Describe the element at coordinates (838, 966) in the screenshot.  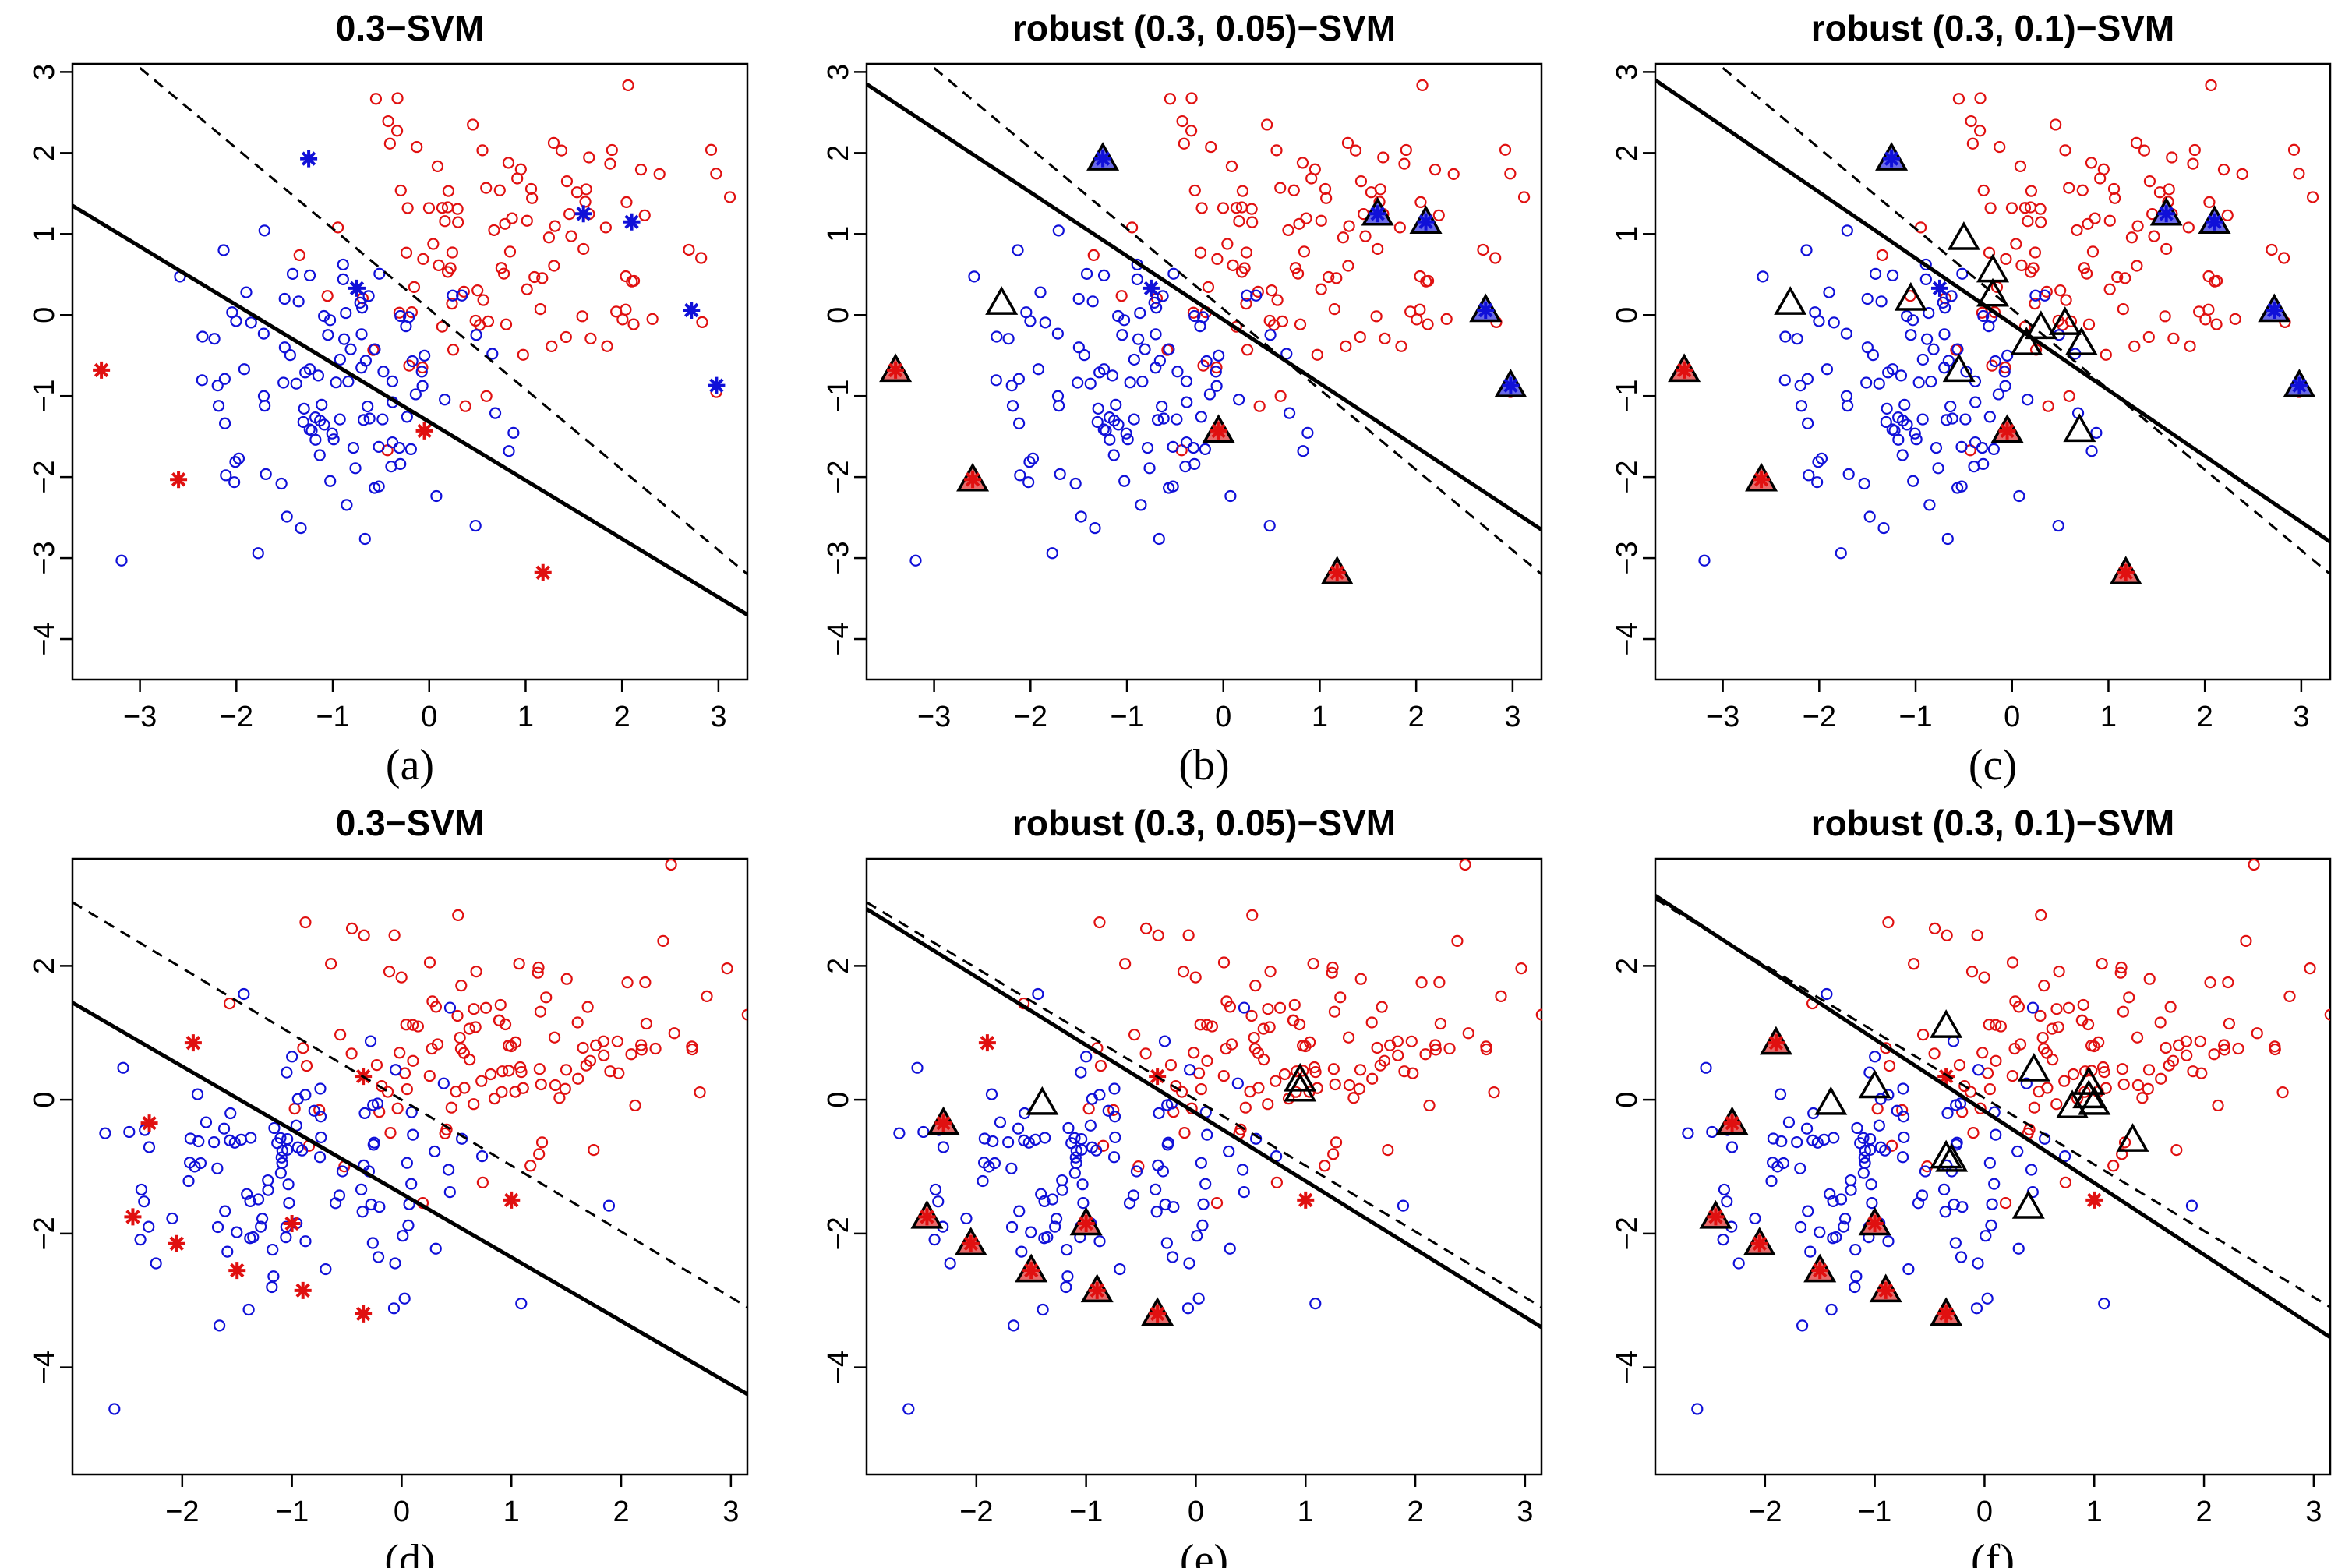
I see `y-tick-label: 2` at that location.